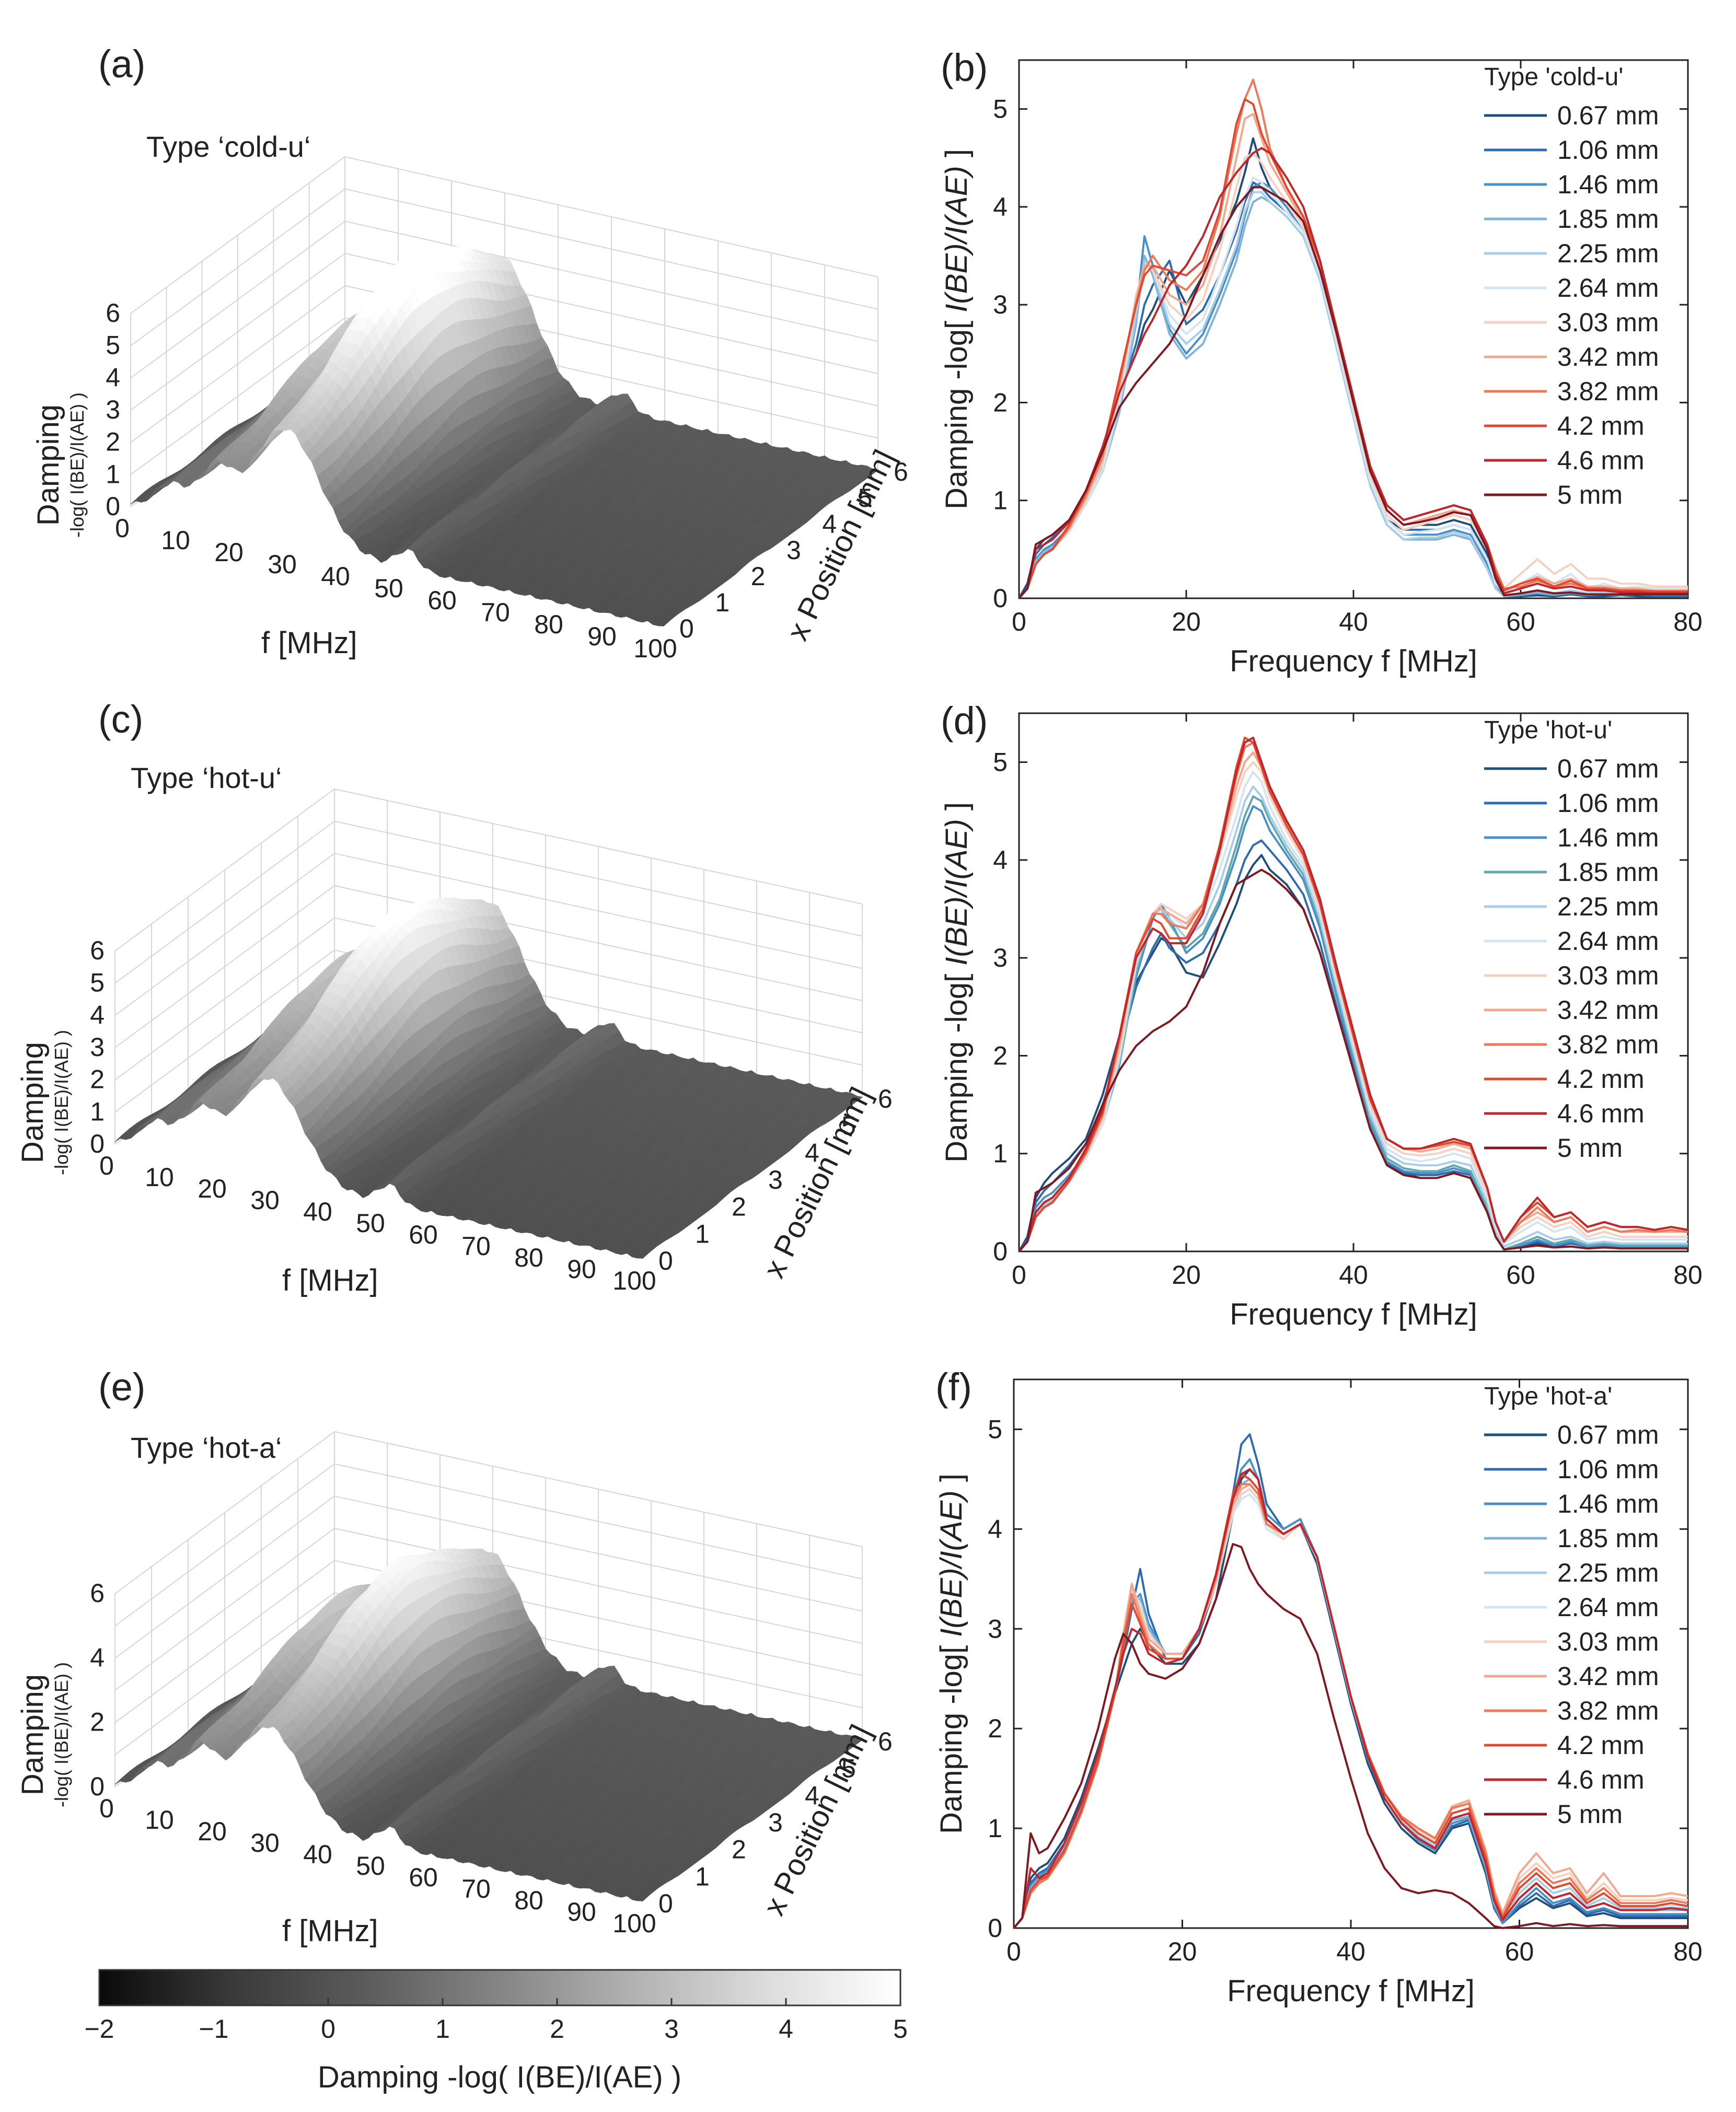  Describe the element at coordinates (113, 345) in the screenshot. I see `z-tick-label: 5` at that location.